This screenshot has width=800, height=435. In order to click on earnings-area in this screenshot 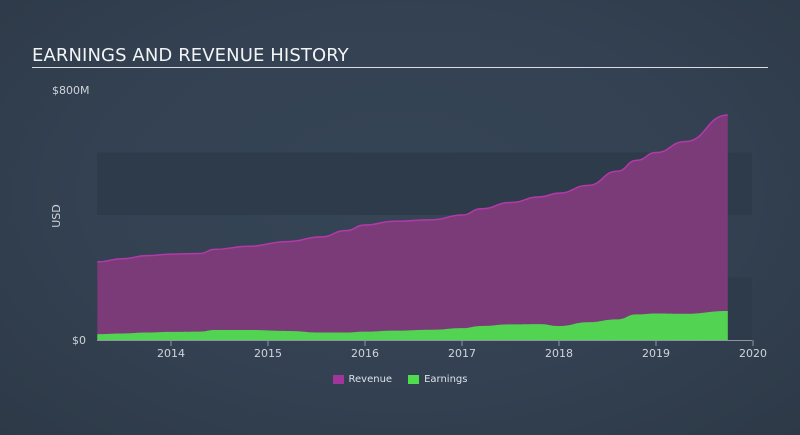, I will do `click(412, 325)`.